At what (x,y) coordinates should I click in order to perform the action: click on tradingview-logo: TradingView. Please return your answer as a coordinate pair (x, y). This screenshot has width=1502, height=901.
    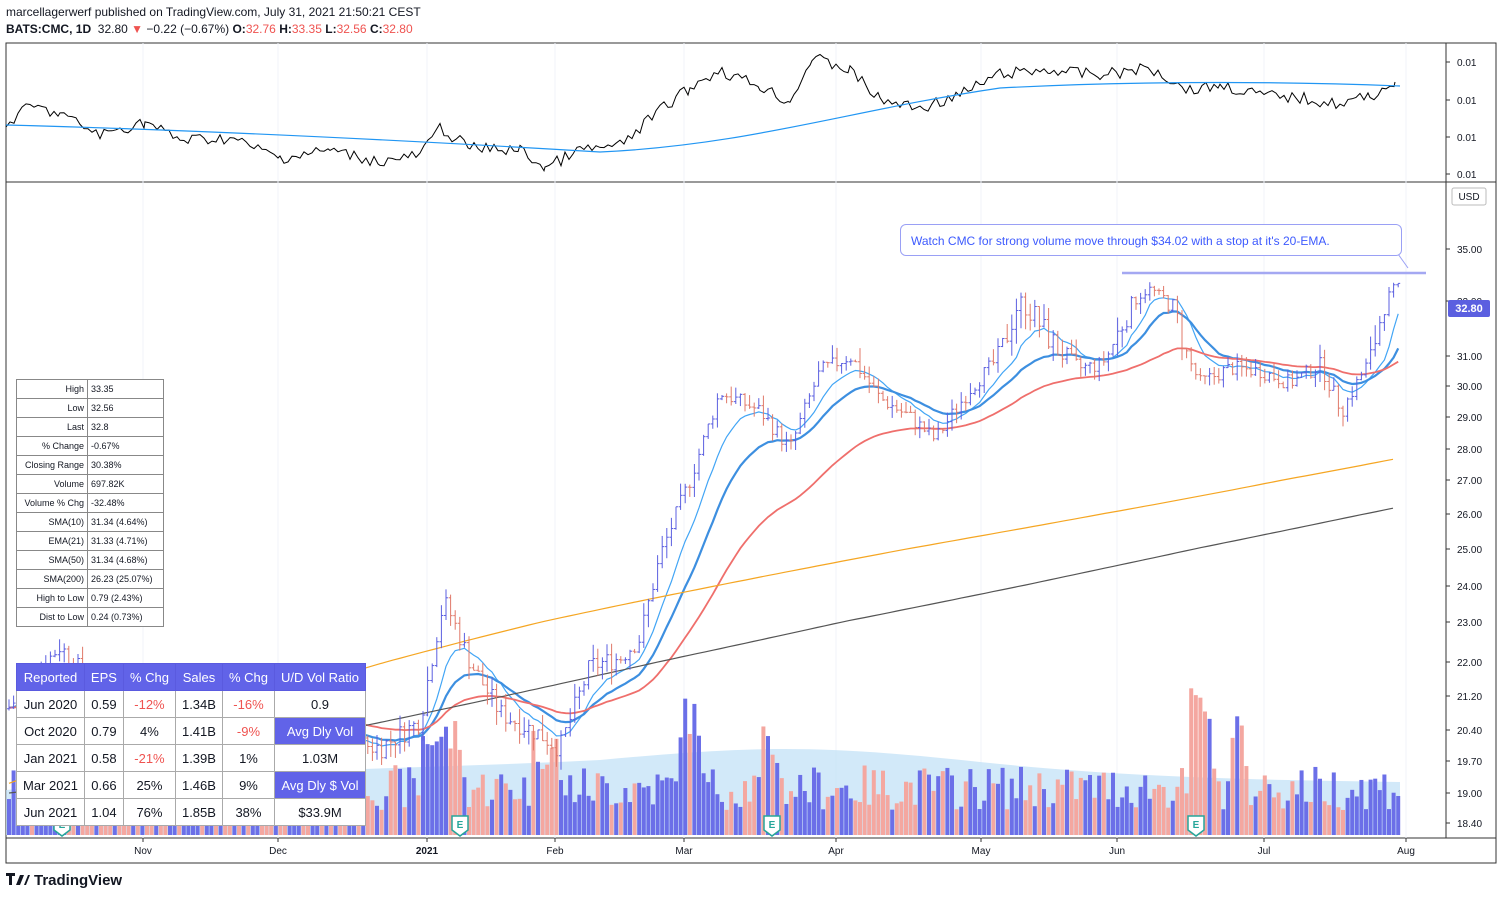
    Looking at the image, I should click on (64, 880).